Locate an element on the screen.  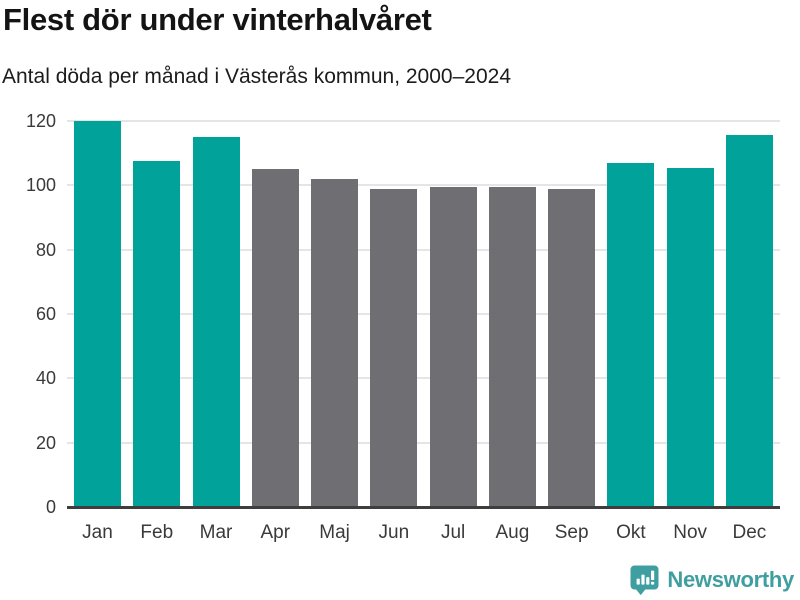
x-tick-label-dec: Dec is located at coordinates (749, 532).